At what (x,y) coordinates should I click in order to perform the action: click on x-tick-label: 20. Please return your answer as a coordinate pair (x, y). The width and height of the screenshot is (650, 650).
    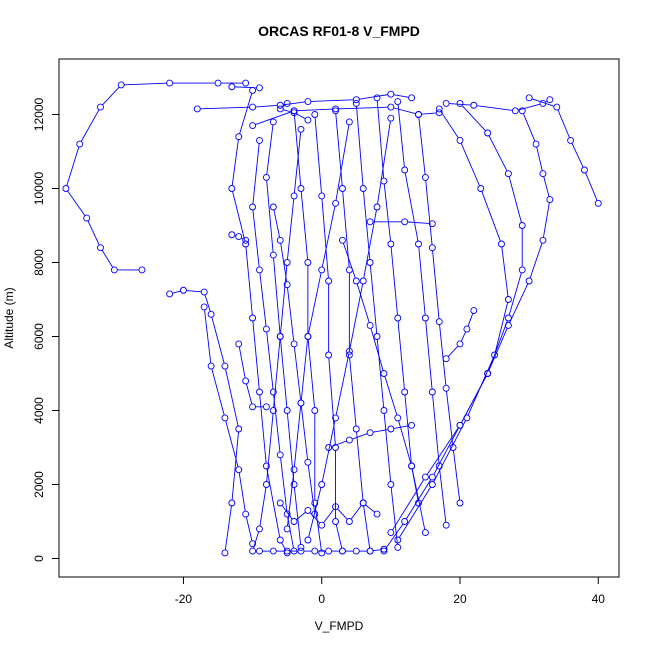
    Looking at the image, I should click on (460, 599).